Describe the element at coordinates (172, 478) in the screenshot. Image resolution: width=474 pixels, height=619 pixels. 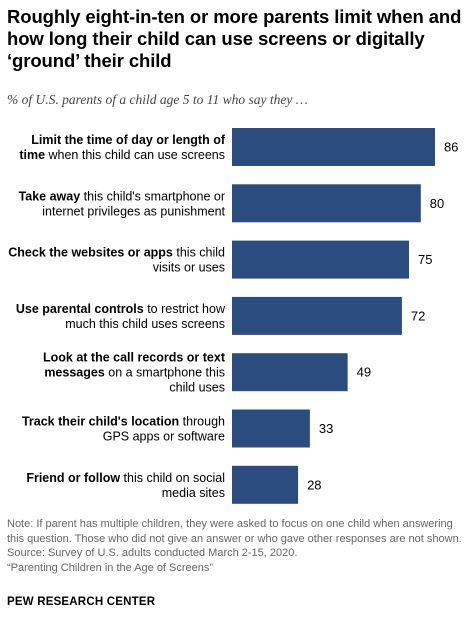
I see `category-label-part: this child on social` at that location.